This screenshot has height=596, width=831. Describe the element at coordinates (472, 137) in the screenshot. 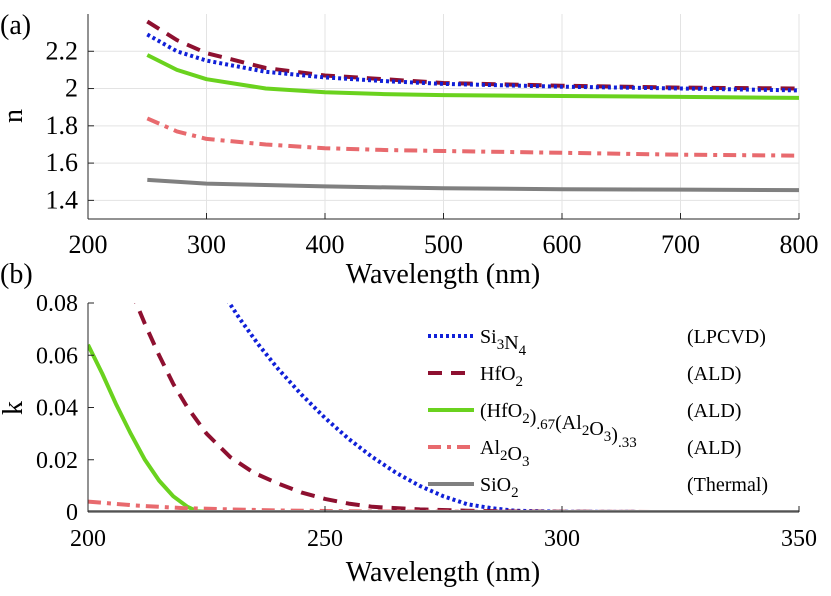

I see `panel-a-series-al2o3` at that location.